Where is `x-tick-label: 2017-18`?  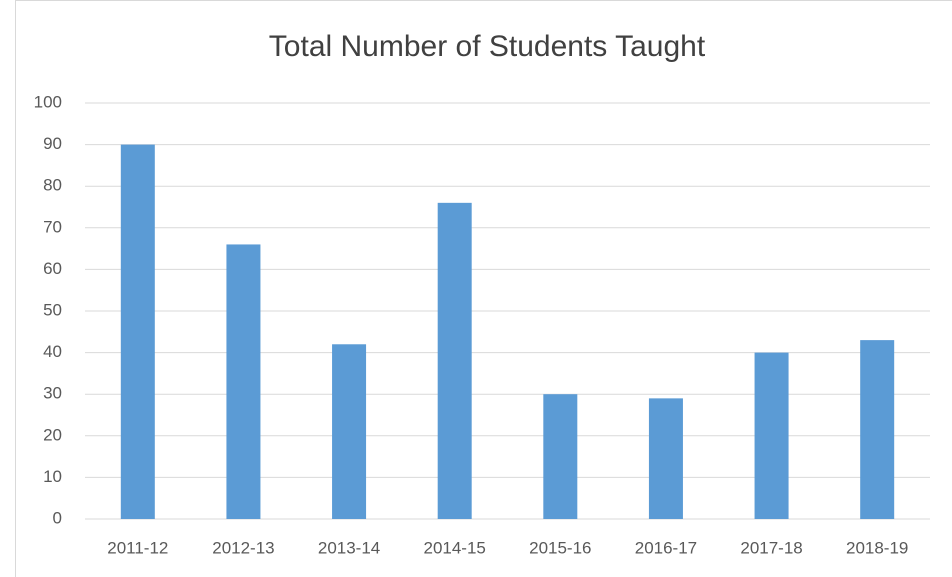
x-tick-label: 2017-18 is located at coordinates (771, 547).